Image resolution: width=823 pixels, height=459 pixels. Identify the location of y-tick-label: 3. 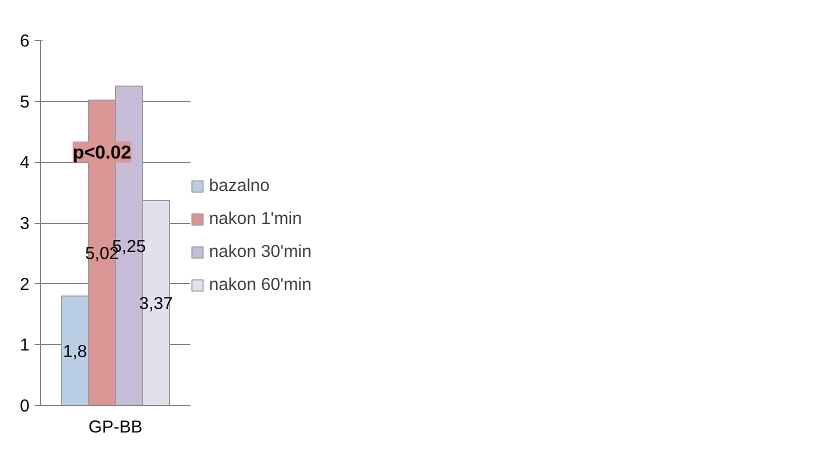
(25, 223).